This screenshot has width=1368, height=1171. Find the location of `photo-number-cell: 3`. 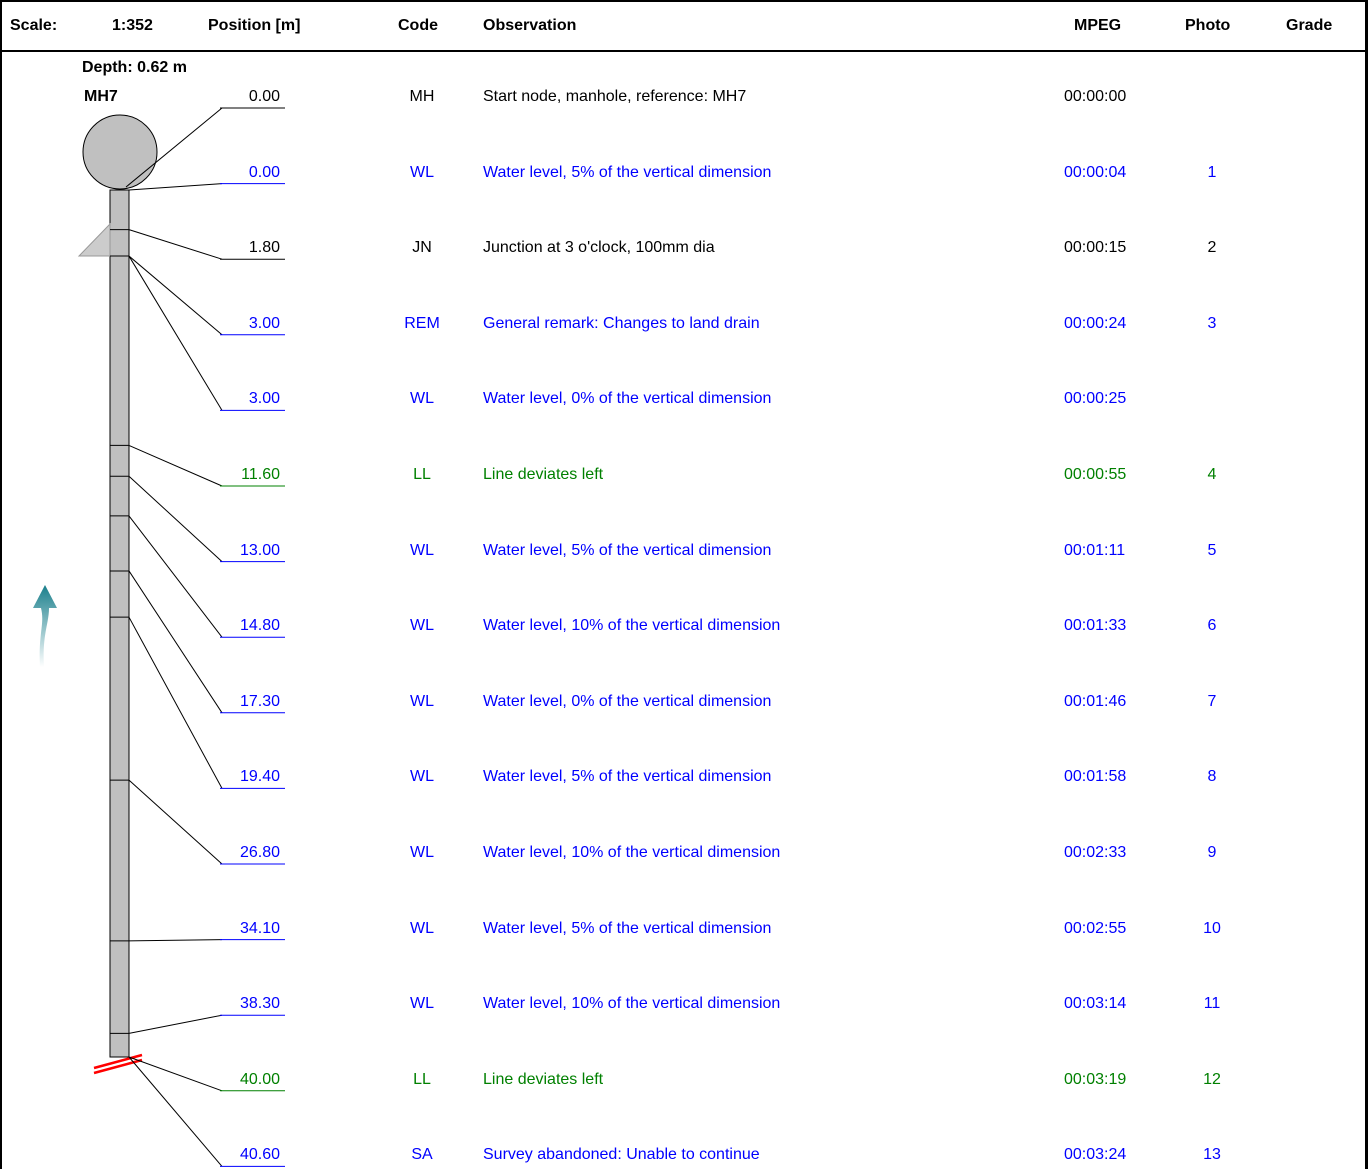

photo-number-cell: 3 is located at coordinates (1212, 323).